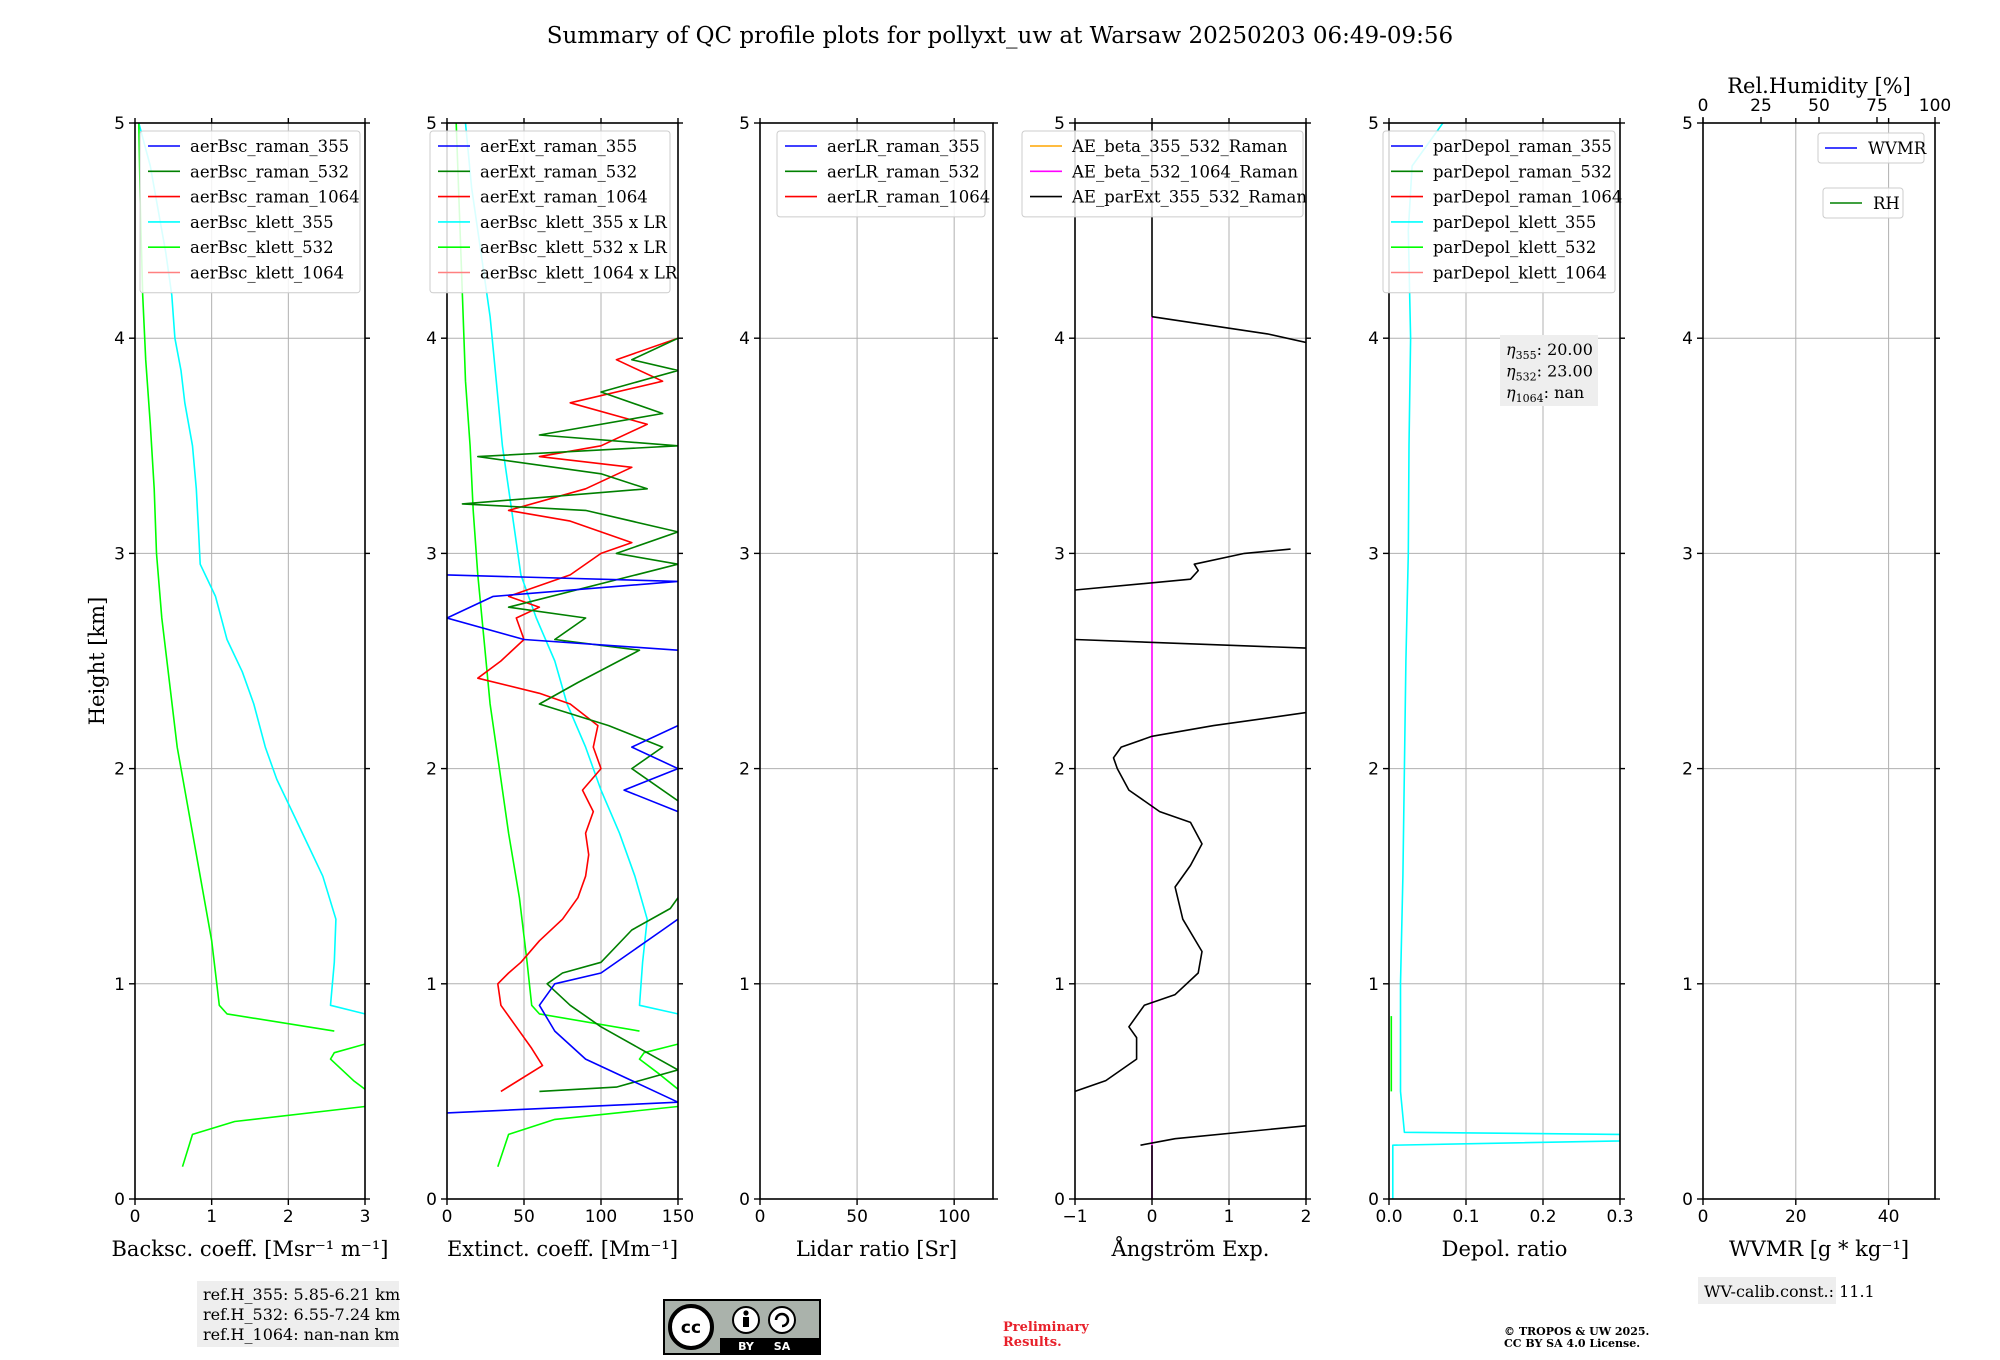 The width and height of the screenshot is (2000, 1360). I want to click on depol-legend-label-4: parDepol_klett_532, so click(1514, 247).